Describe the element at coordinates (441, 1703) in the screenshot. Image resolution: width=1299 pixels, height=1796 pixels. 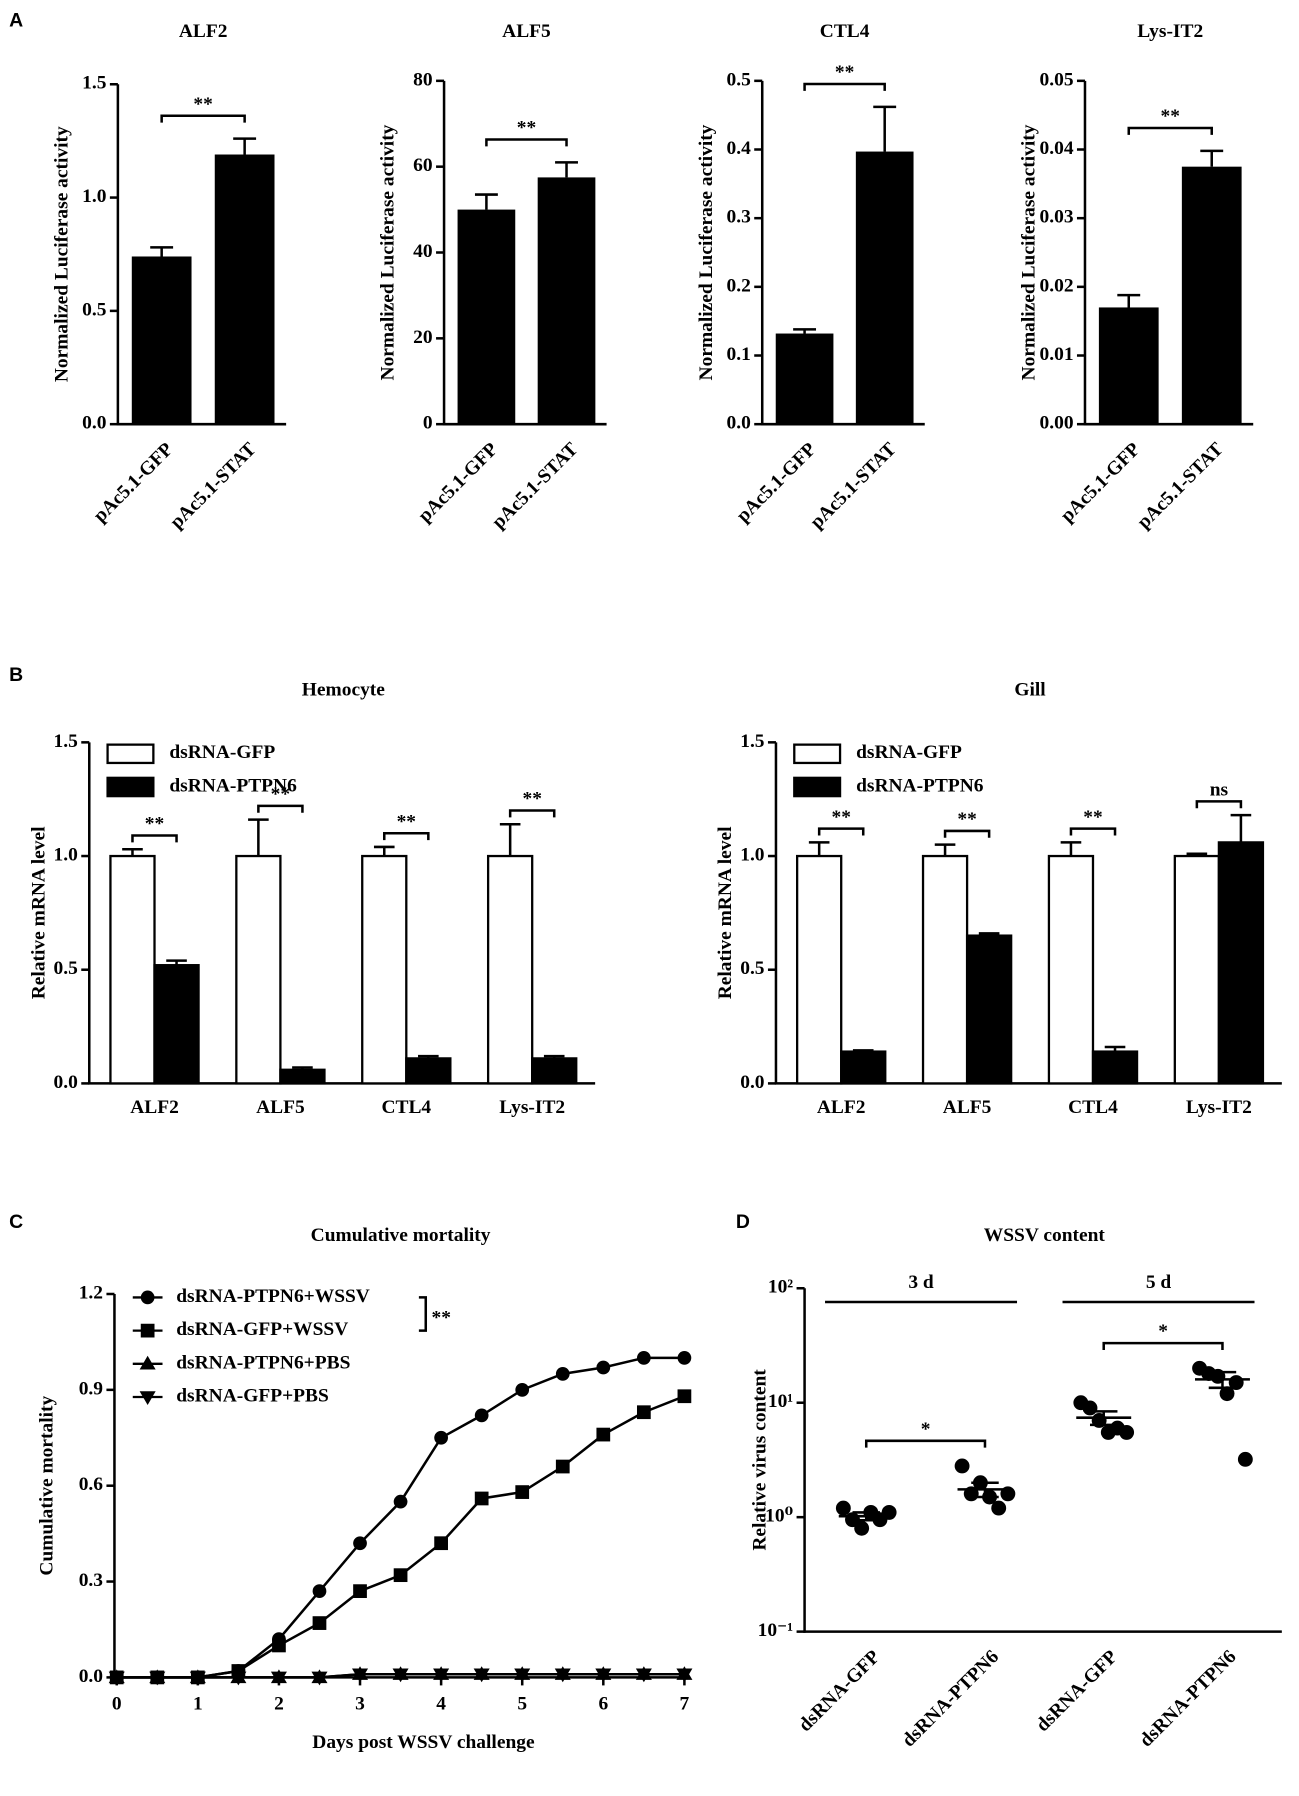
I see `x-tick-label: 4` at that location.